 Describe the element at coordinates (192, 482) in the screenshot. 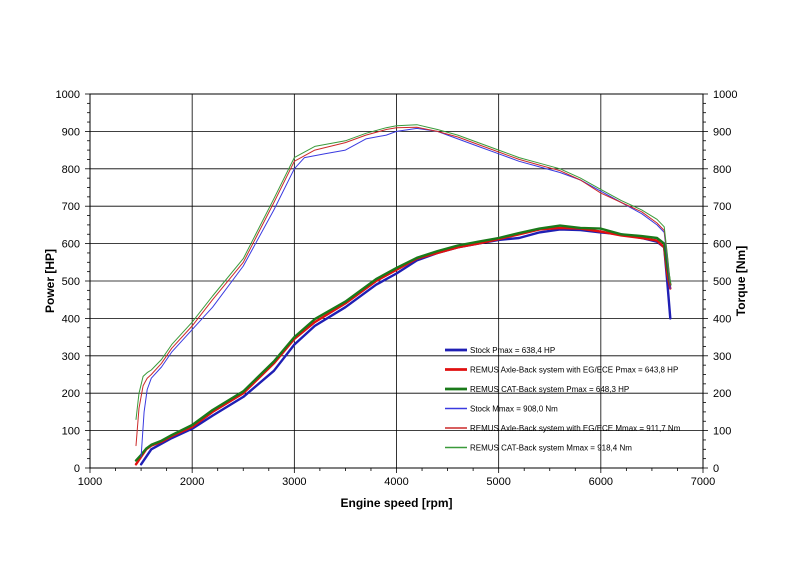

I see `x-tick-label: 2000` at that location.